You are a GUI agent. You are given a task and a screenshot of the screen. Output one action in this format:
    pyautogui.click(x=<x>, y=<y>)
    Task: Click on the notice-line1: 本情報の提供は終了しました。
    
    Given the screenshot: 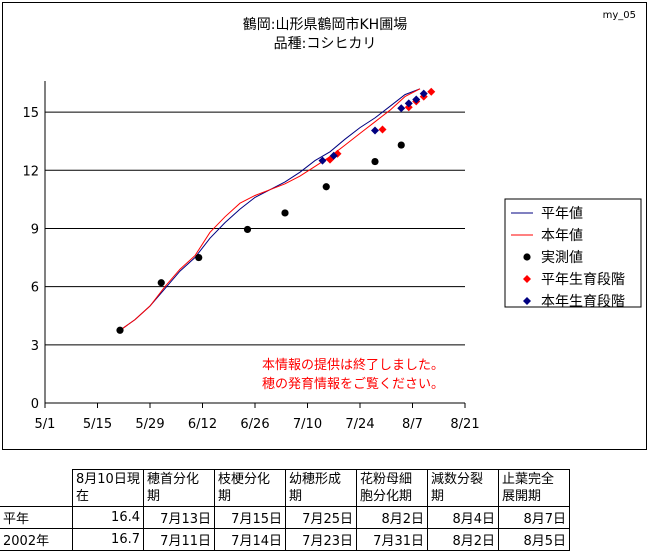 What is the action you would take?
    pyautogui.click(x=353, y=365)
    